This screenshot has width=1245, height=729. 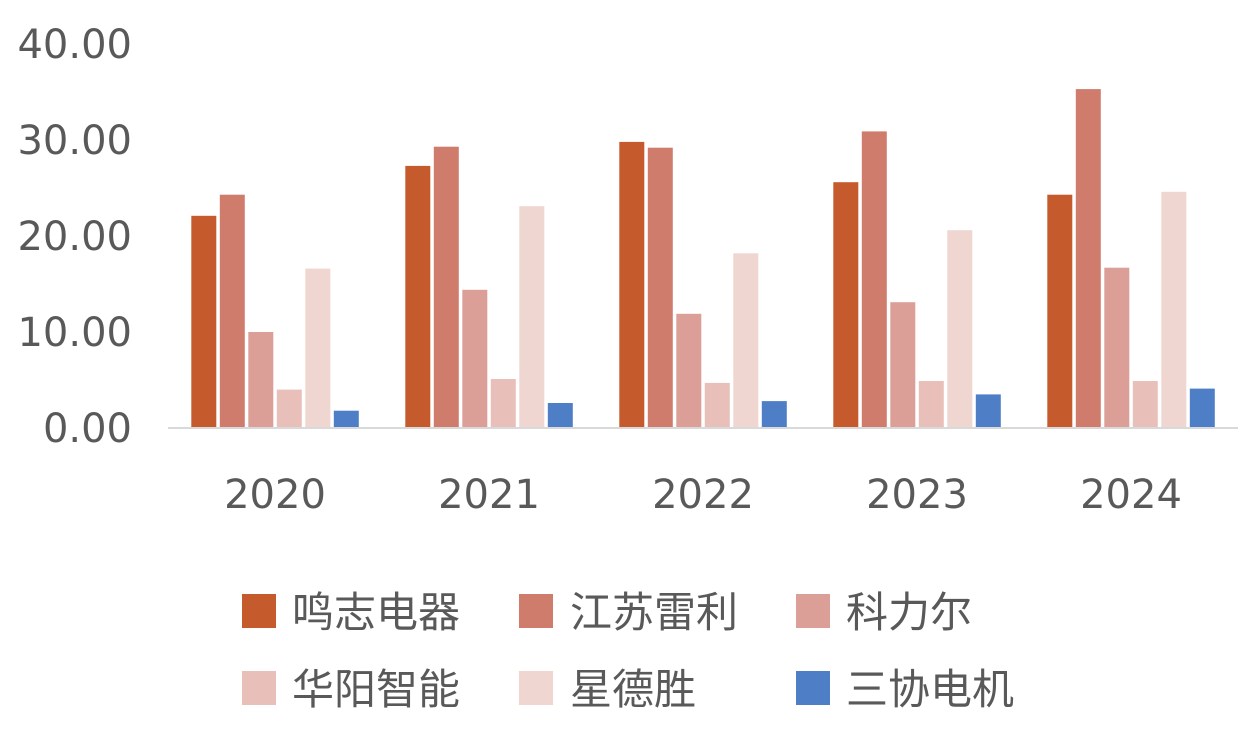 What do you see at coordinates (930, 689) in the screenshot?
I see `legend-label: 三协电机` at bounding box center [930, 689].